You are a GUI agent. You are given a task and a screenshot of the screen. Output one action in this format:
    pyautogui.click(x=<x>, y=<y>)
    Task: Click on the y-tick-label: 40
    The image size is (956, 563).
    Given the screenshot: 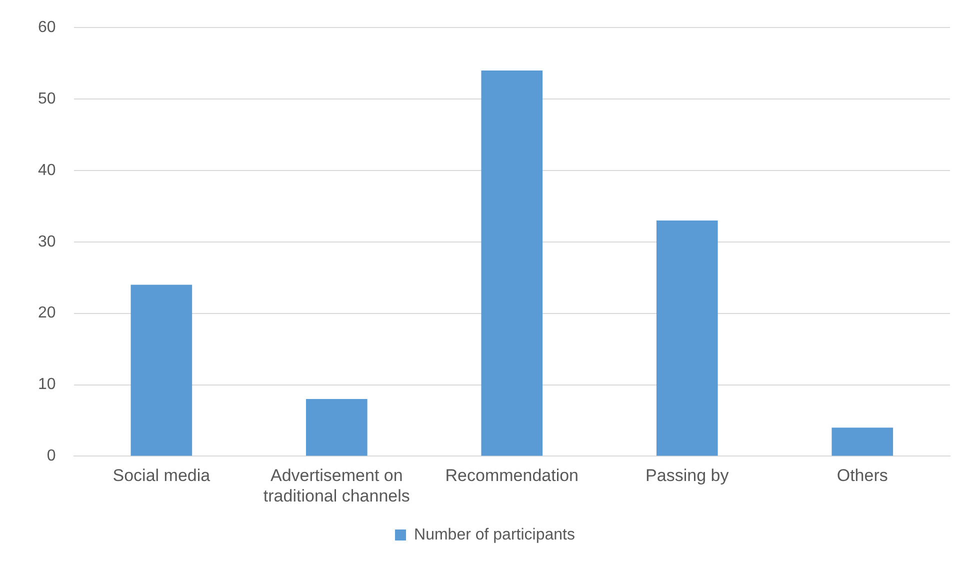 What is the action you would take?
    pyautogui.click(x=47, y=170)
    